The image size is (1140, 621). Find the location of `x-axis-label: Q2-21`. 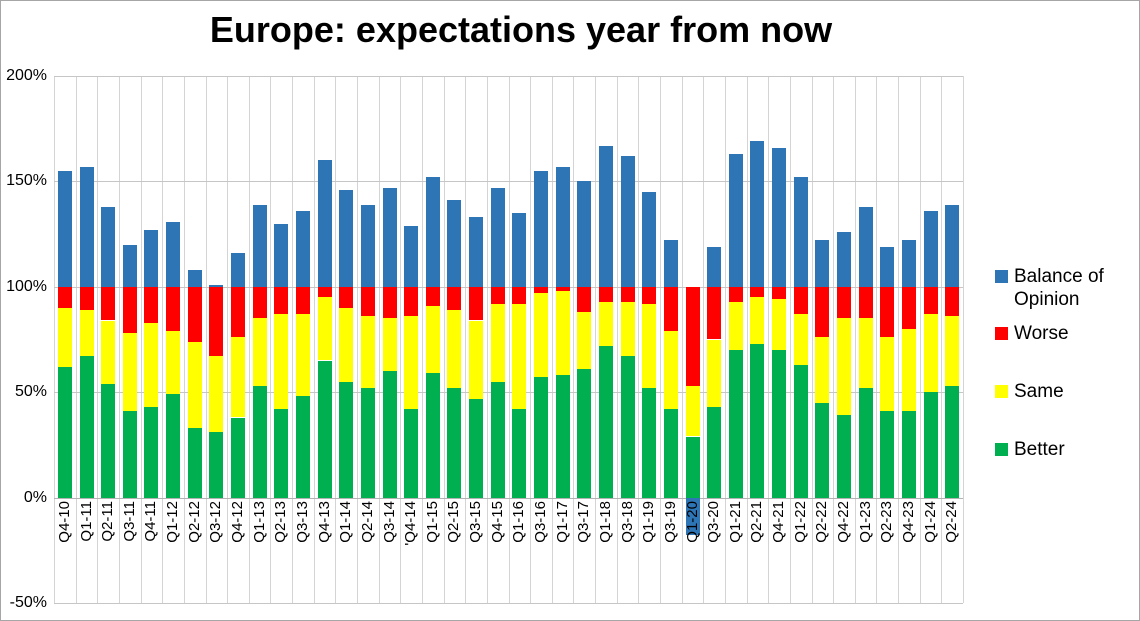

x-axis-label: Q2-21 is located at coordinates (757, 521).